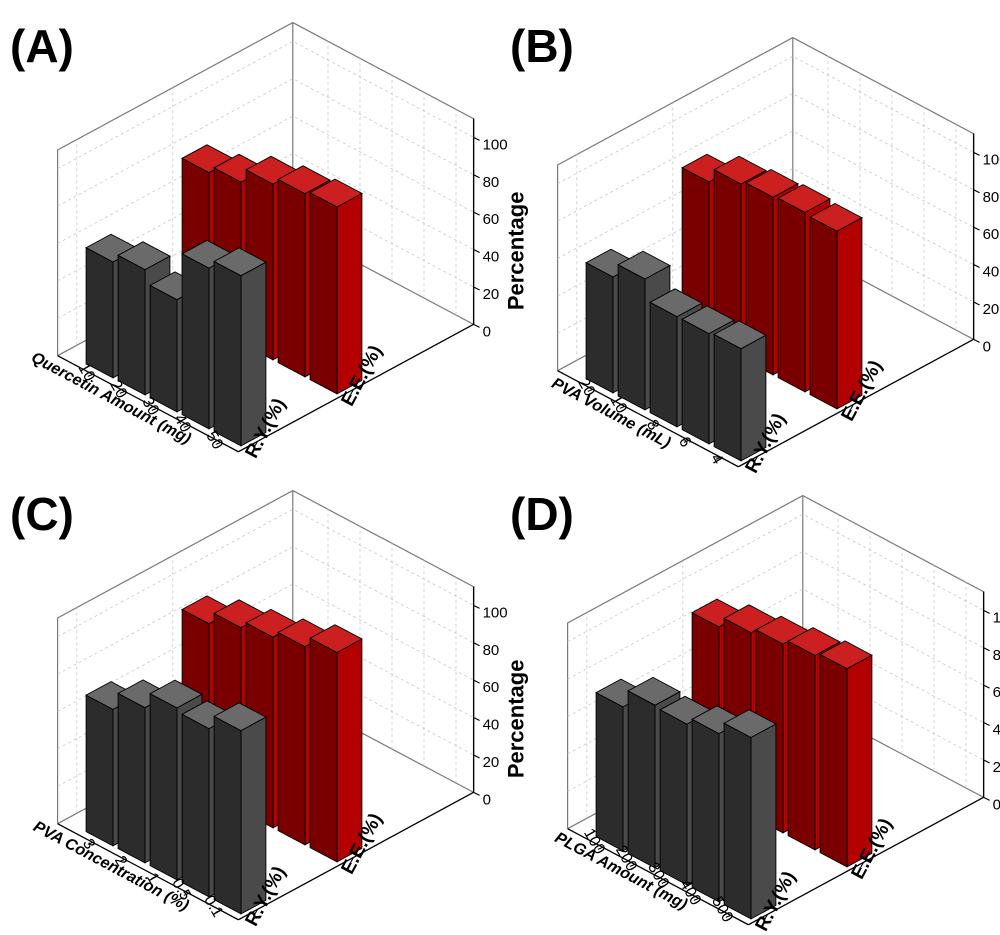 This screenshot has width=1000, height=935. I want to click on panel-label: (A), so click(42, 46).